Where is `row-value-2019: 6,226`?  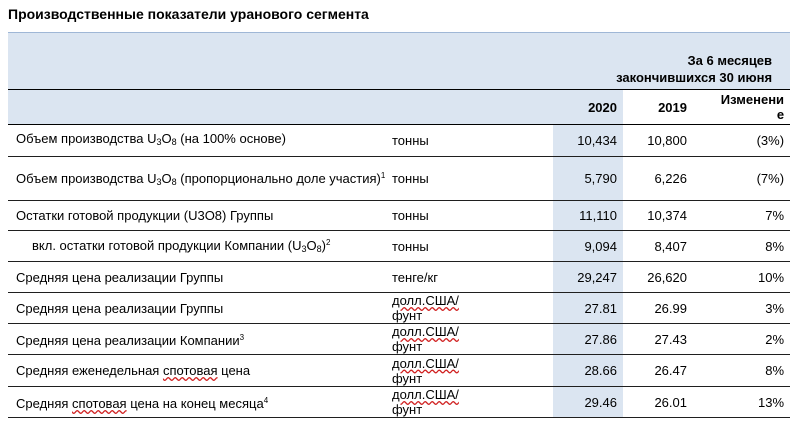 row-value-2019: 6,226 is located at coordinates (658, 178).